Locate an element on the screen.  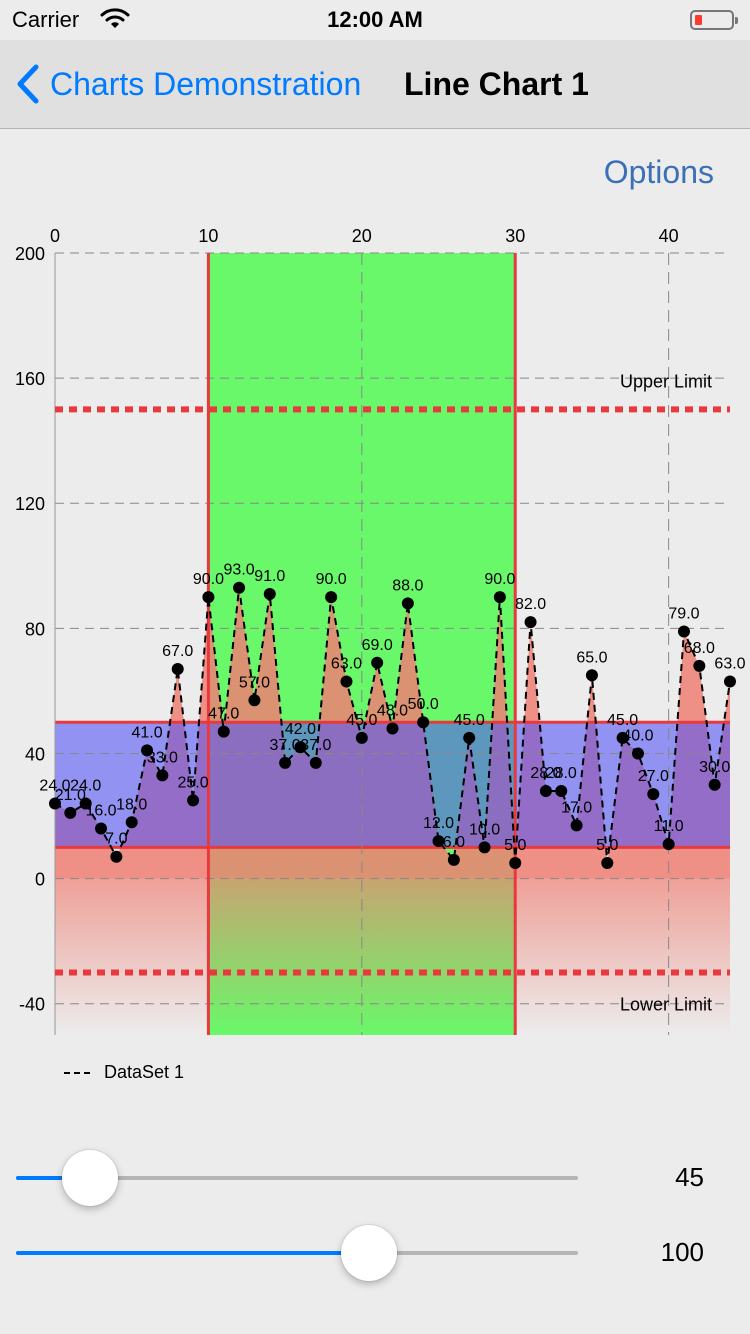
data-label: 25.0 is located at coordinates (192, 782).